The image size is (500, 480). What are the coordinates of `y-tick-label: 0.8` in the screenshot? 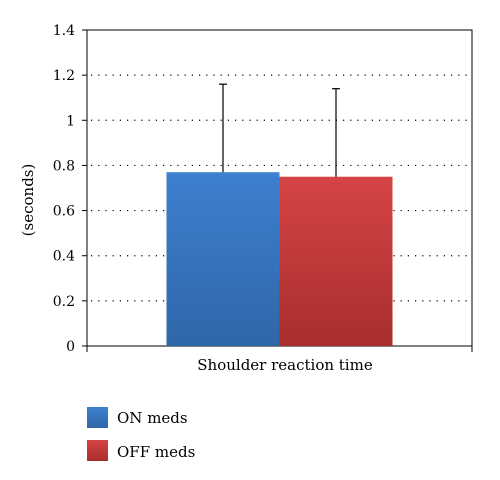 It's located at (64, 166).